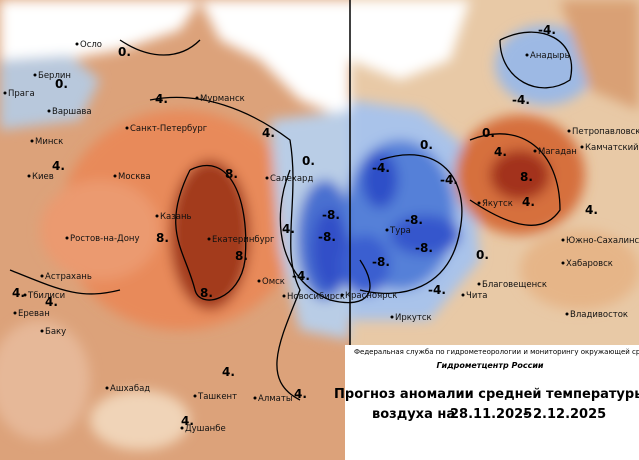 This screenshot has width=639, height=460. Describe the element at coordinates (49, 142) in the screenshot. I see `city-name: Минск` at that location.